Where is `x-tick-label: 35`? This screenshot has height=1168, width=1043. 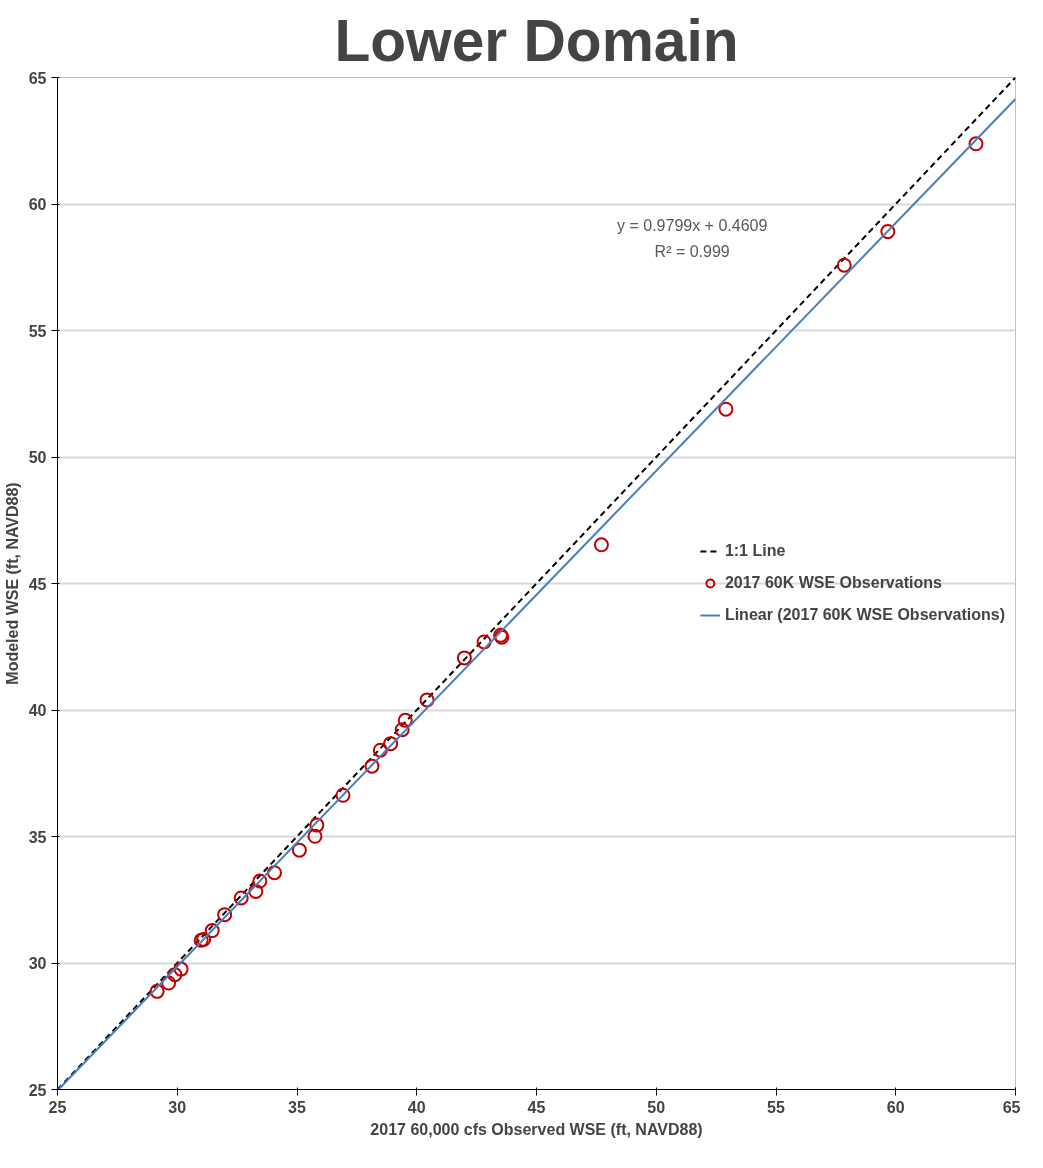 x-tick-label: 35 is located at coordinates (297, 1107).